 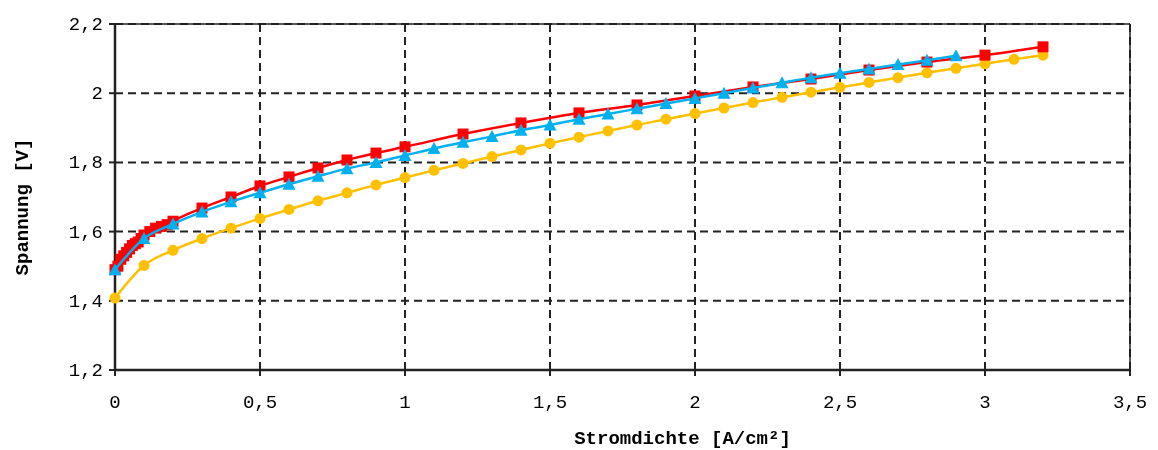 What do you see at coordinates (1130, 403) in the screenshot?
I see `x-tick-label: 3,5` at bounding box center [1130, 403].